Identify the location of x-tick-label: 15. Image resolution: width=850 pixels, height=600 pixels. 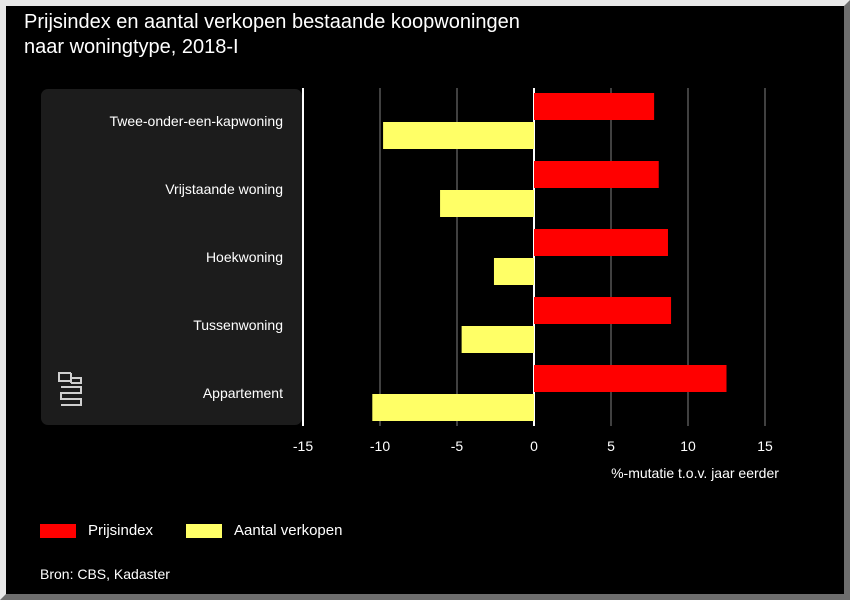
(765, 446).